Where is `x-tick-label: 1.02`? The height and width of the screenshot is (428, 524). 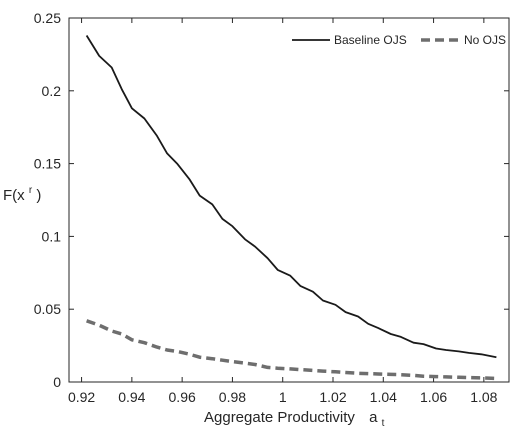
x-tick-label: 1.02 is located at coordinates (332, 397).